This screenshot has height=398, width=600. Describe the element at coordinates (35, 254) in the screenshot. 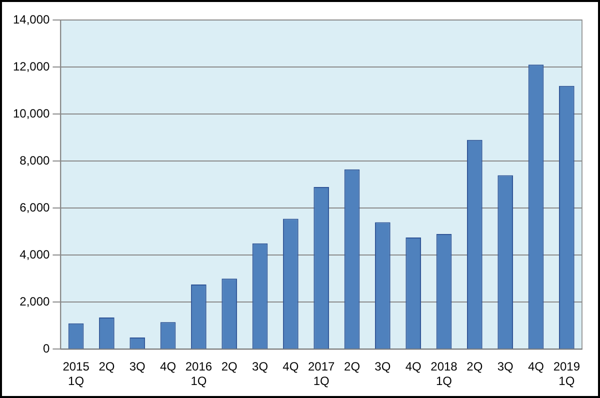

I see `y-tick-label: 4,000` at that location.